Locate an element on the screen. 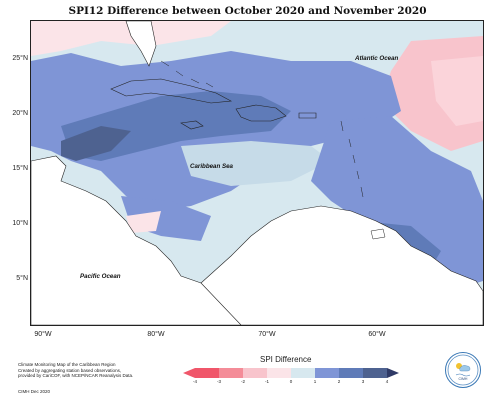  cimh-logo: CIMH is located at coordinates (463, 370).